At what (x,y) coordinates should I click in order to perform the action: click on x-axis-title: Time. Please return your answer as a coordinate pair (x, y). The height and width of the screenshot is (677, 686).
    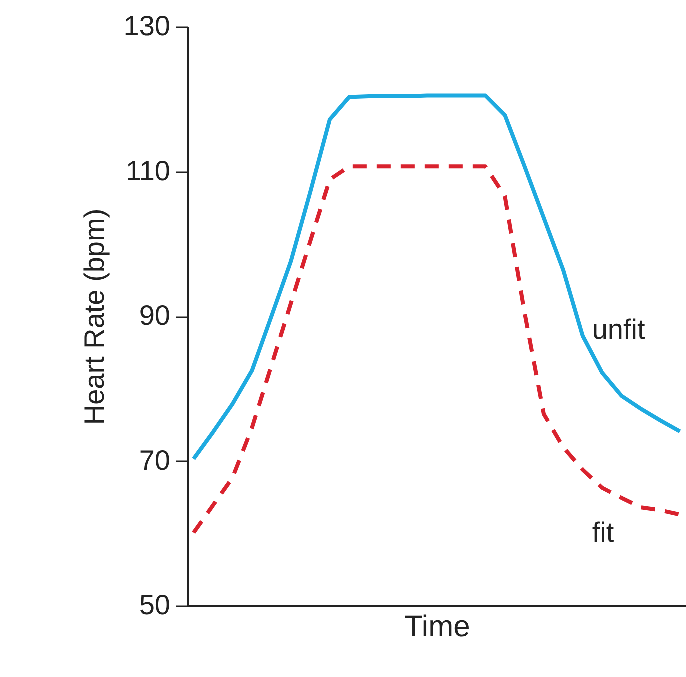
    Looking at the image, I should click on (437, 627).